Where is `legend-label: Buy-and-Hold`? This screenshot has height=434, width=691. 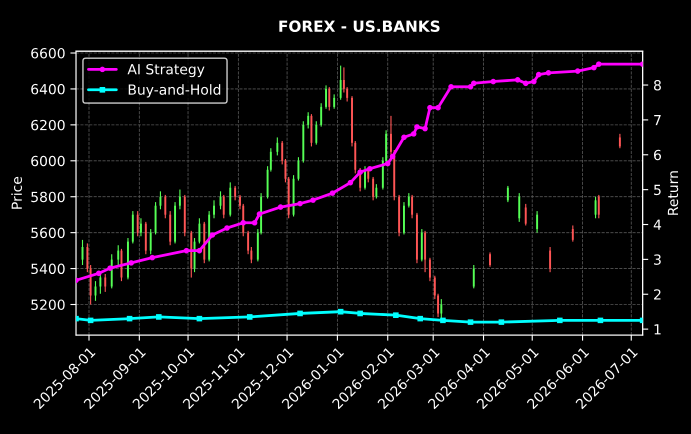 legend-label: Buy-and-Hold is located at coordinates (174, 91).